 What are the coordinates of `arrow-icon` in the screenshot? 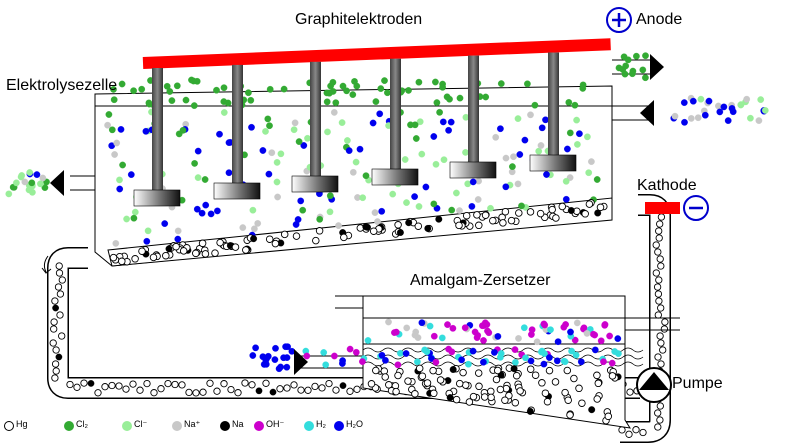 It's located at (46, 264).